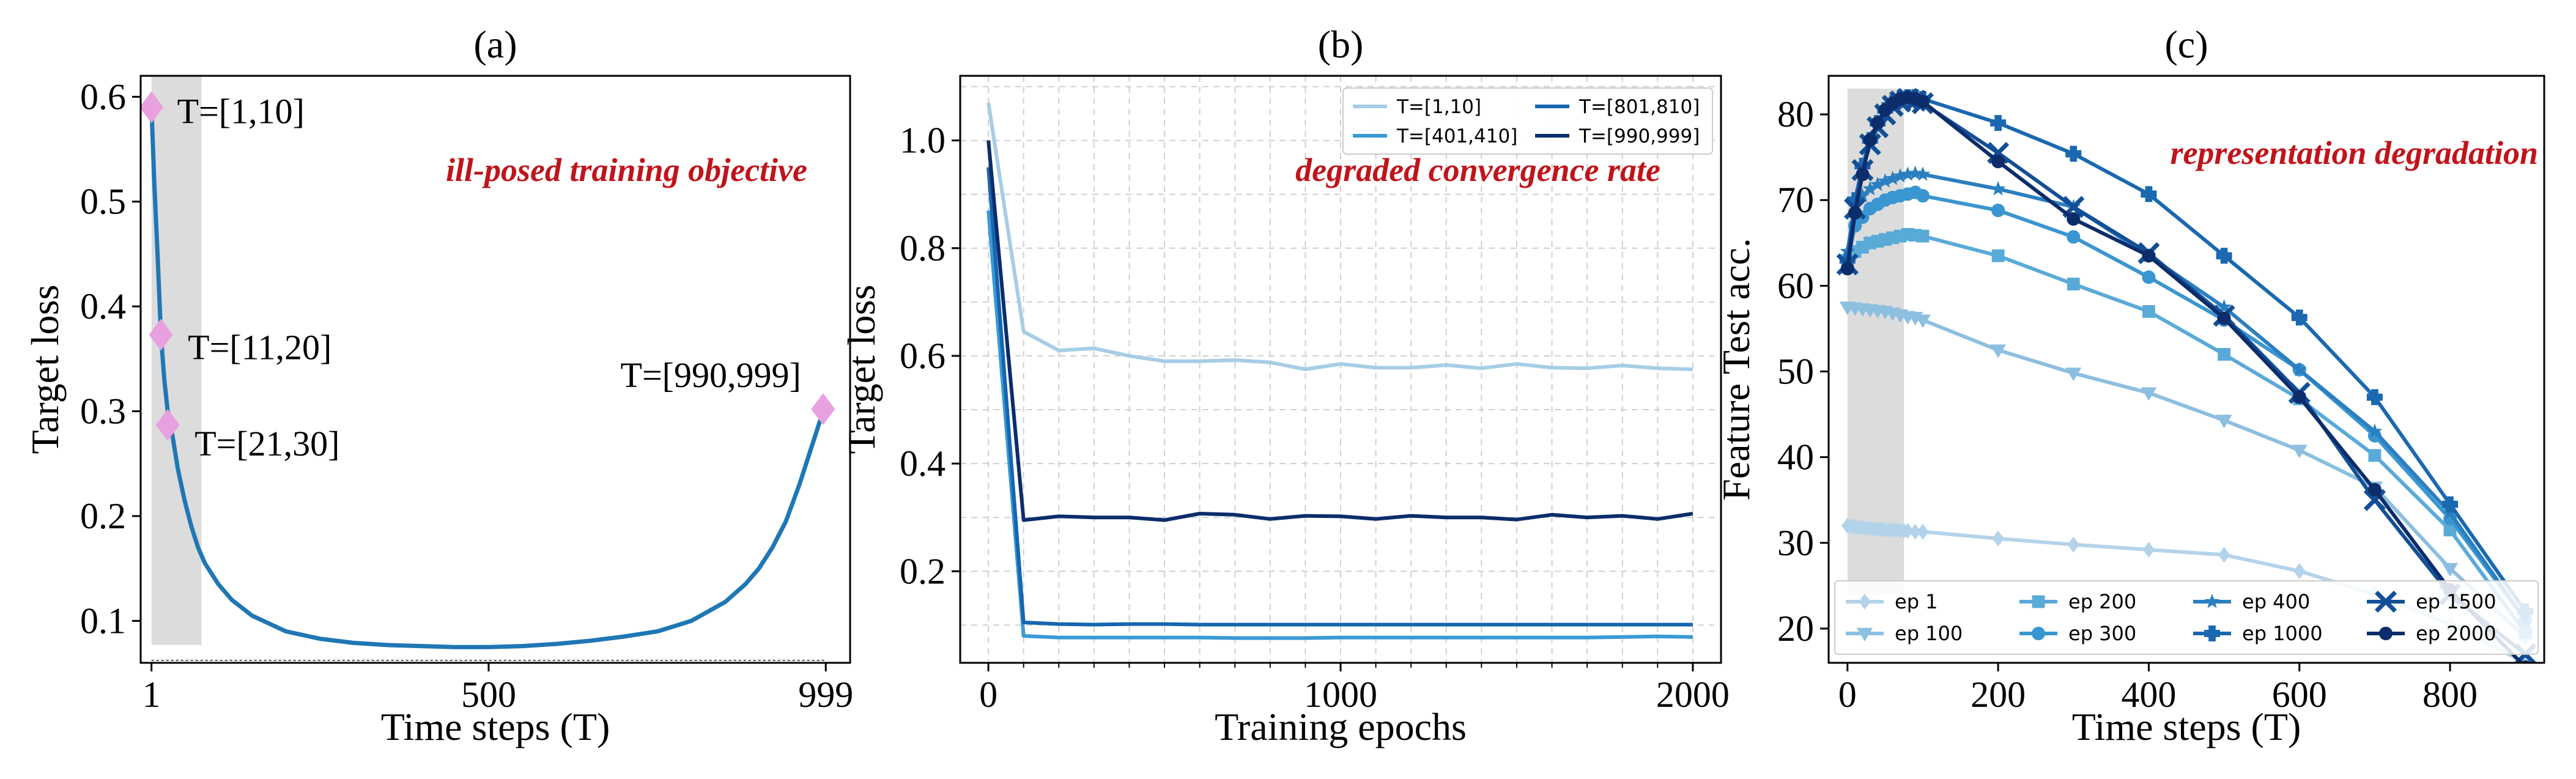 The height and width of the screenshot is (779, 2576). What do you see at coordinates (487, 277) in the screenshot?
I see `panel-a-markers: T=[1,10] T=[11,20] T=[21,30] T=[990,999]` at bounding box center [487, 277].